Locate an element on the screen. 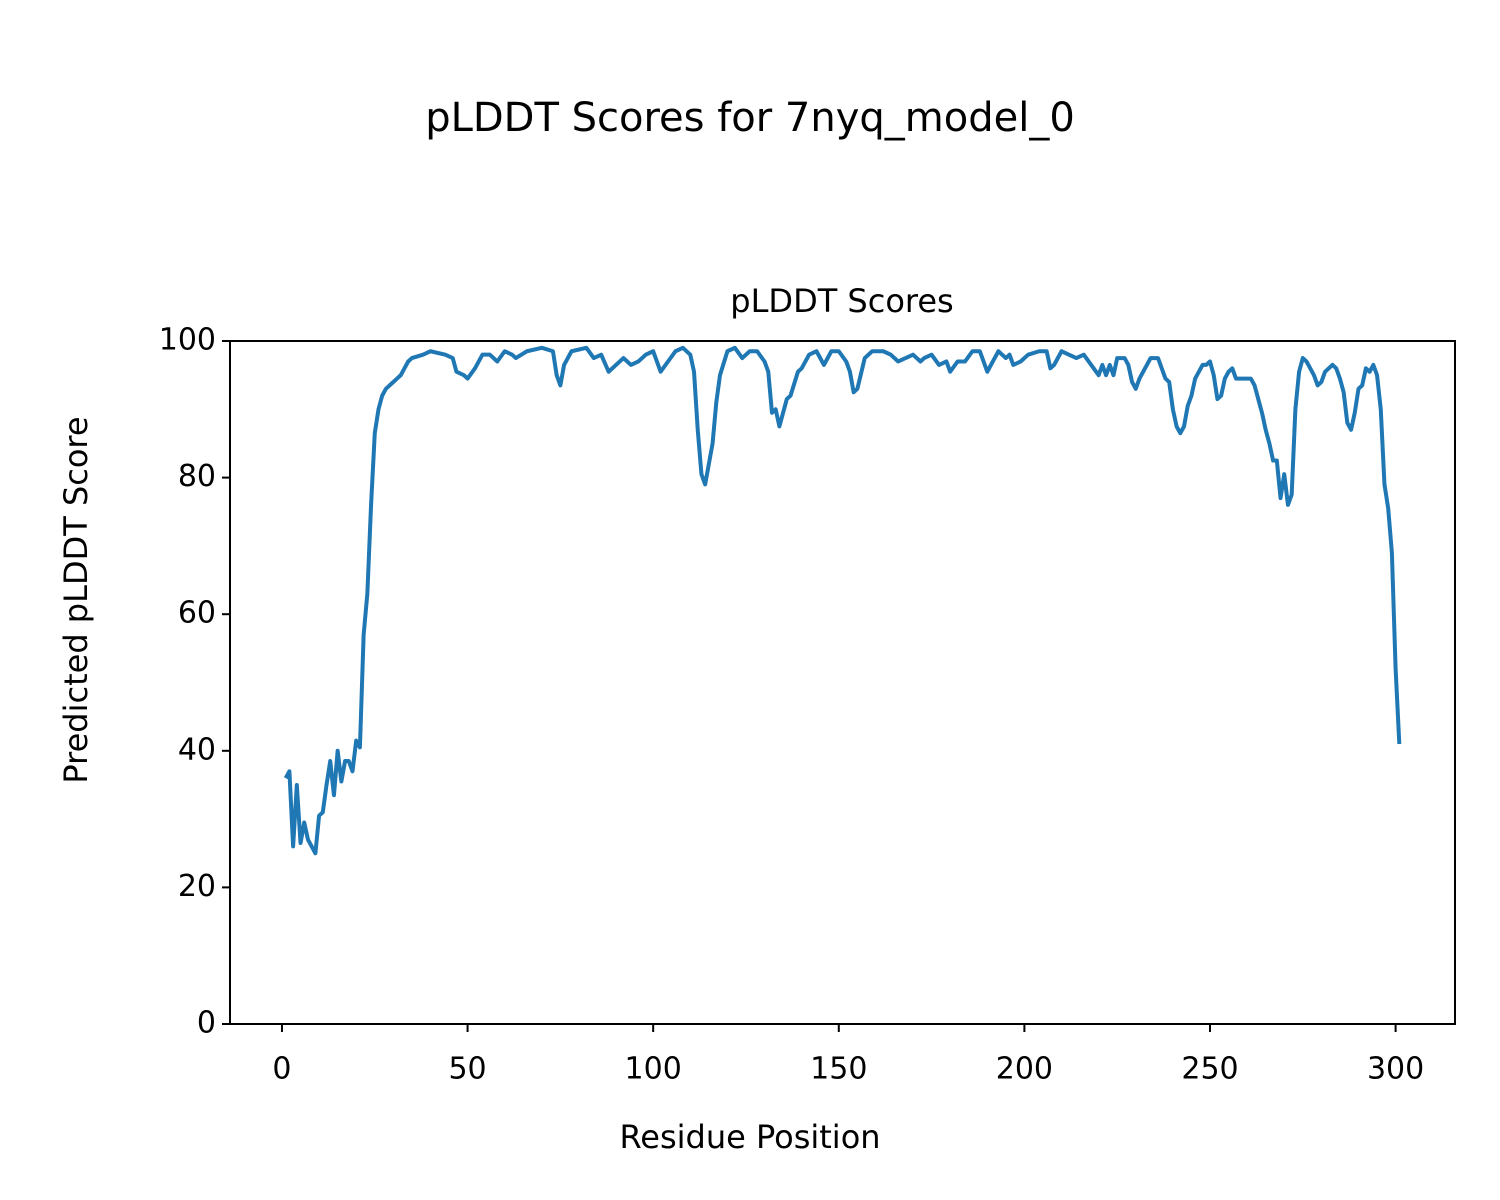  x-tick-label: 300 is located at coordinates (1395, 1069).